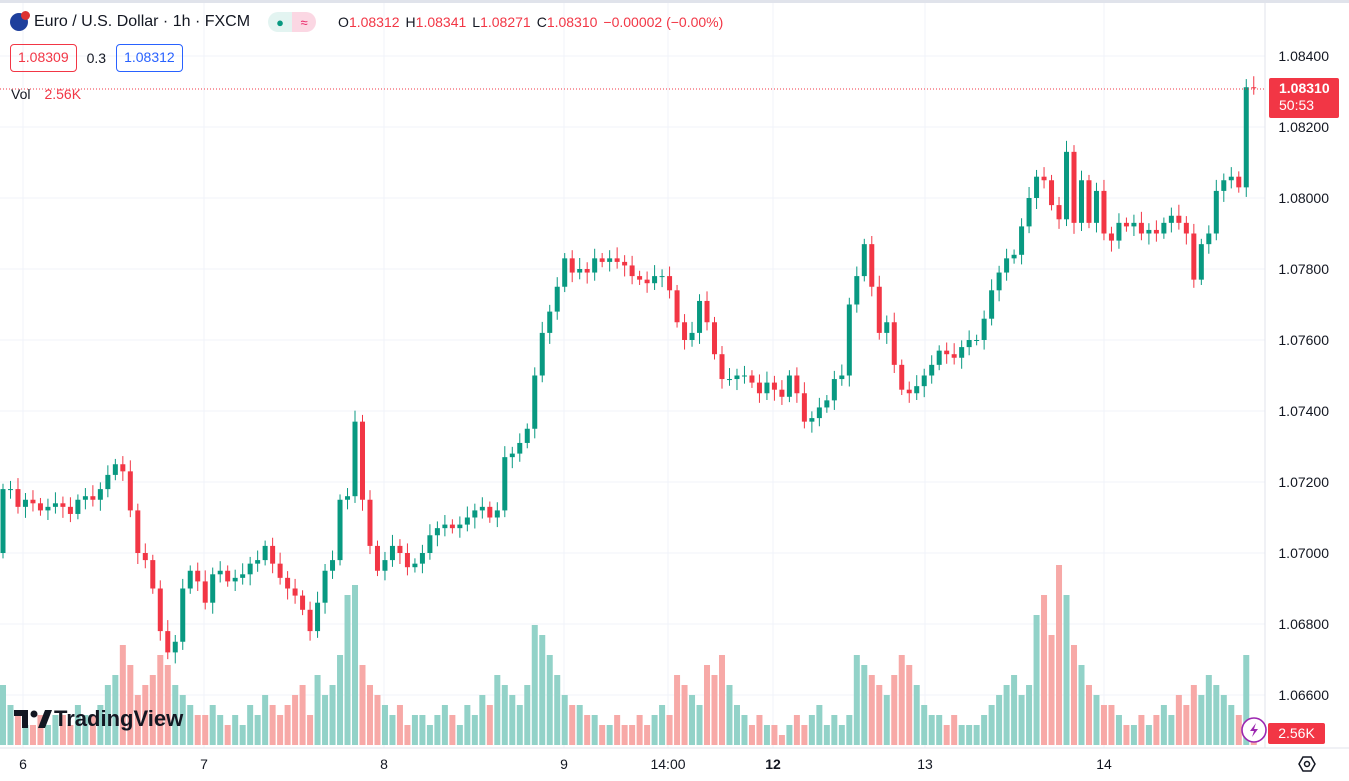  I want to click on lightning-icon, so click(1254, 730).